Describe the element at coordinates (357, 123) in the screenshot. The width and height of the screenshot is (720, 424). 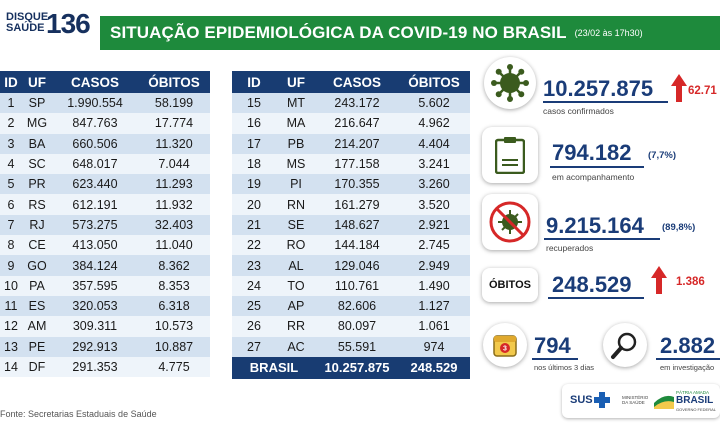
I see `cell-casos: 216.647` at that location.